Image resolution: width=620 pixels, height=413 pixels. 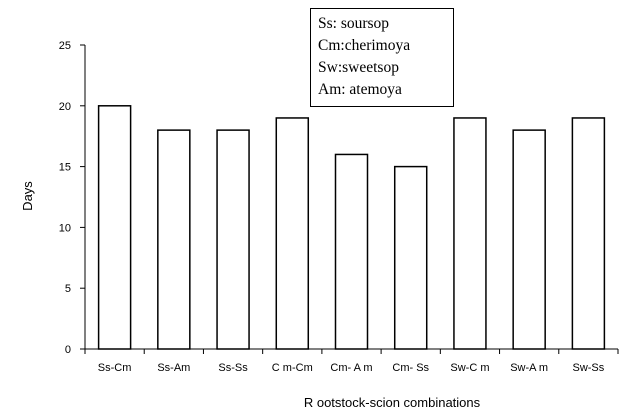 What do you see at coordinates (588, 368) in the screenshot?
I see `x-tick-label: Sw-Ss` at bounding box center [588, 368].